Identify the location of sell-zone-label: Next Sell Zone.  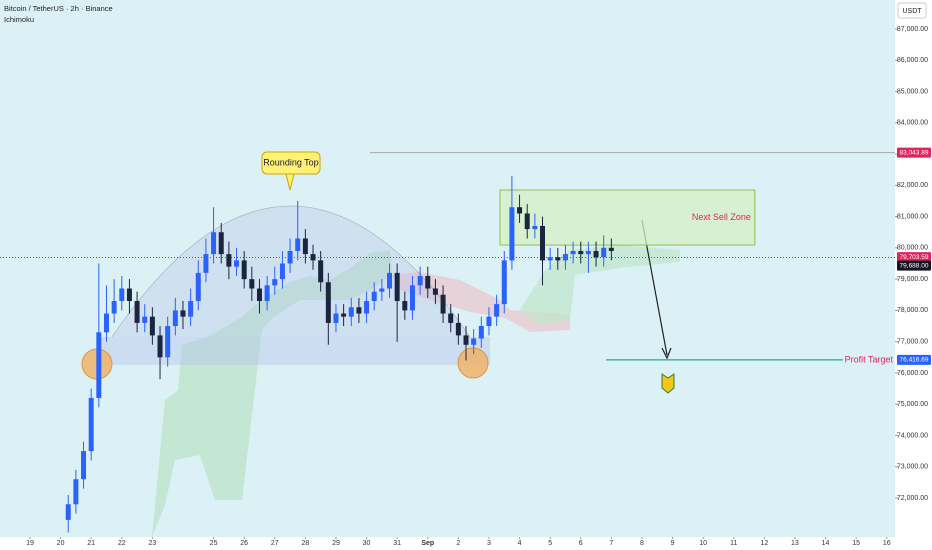
(721, 217).